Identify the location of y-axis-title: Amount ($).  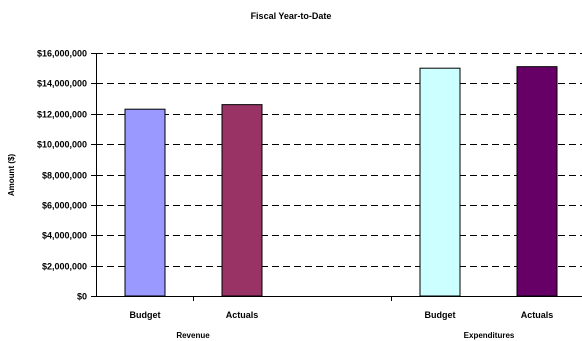
(11, 175).